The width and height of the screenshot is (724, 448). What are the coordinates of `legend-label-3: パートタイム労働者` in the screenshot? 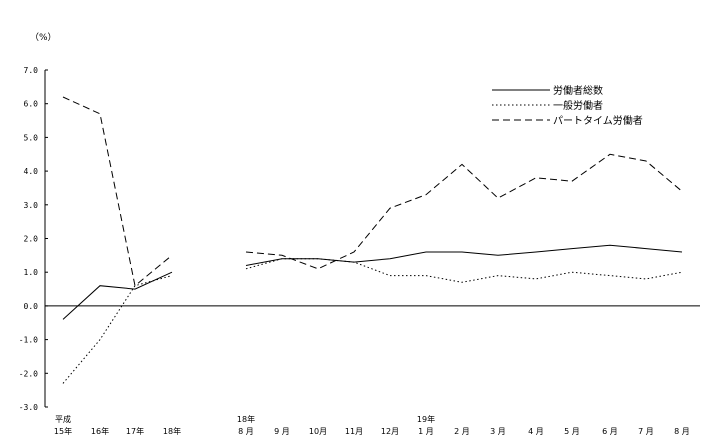 It's located at (598, 120).